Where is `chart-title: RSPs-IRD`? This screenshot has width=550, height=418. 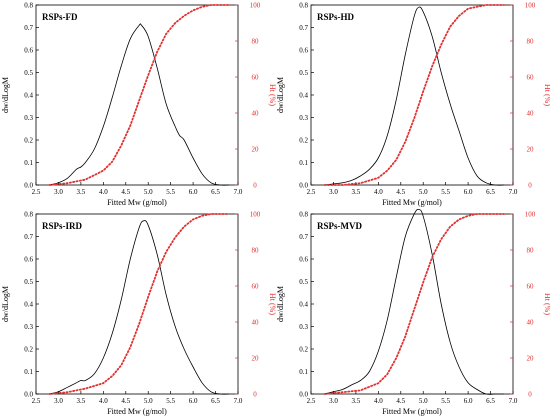
chart-title: RSPs-IRD is located at coordinates (62, 226).